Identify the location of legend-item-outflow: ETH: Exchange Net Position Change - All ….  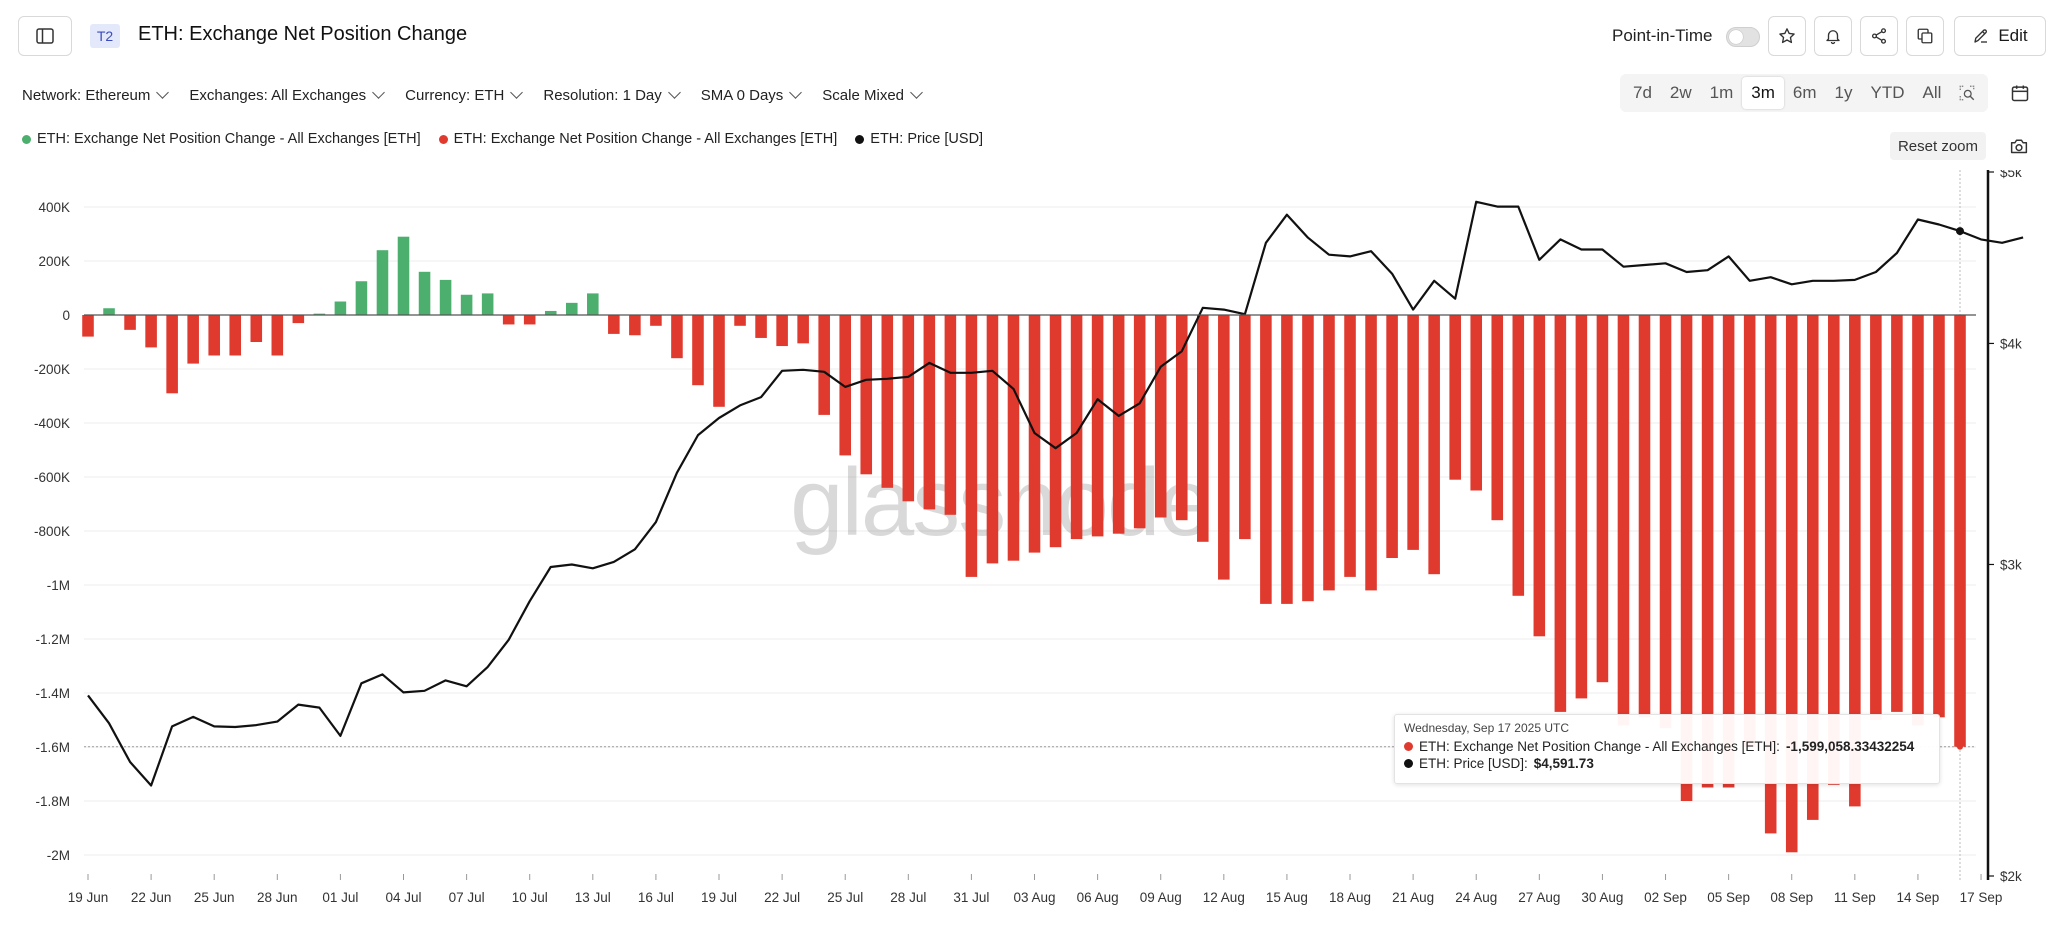
(638, 139).